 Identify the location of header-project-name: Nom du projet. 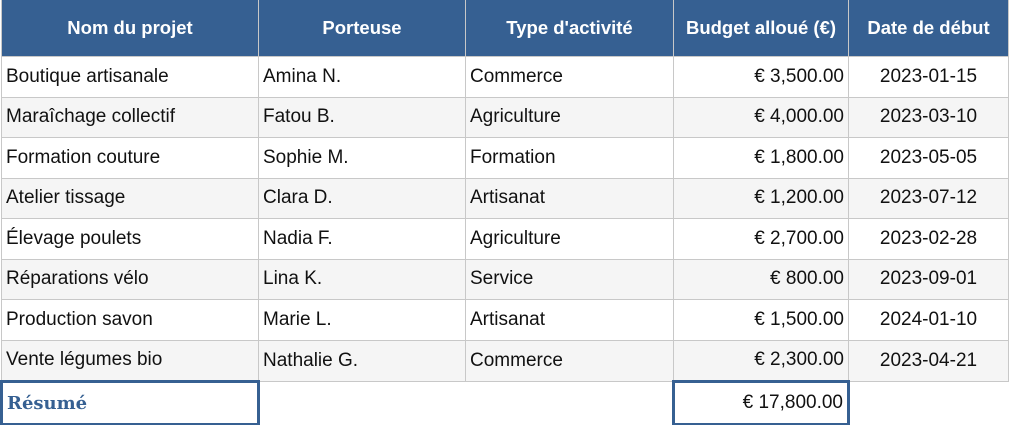
(130, 28).